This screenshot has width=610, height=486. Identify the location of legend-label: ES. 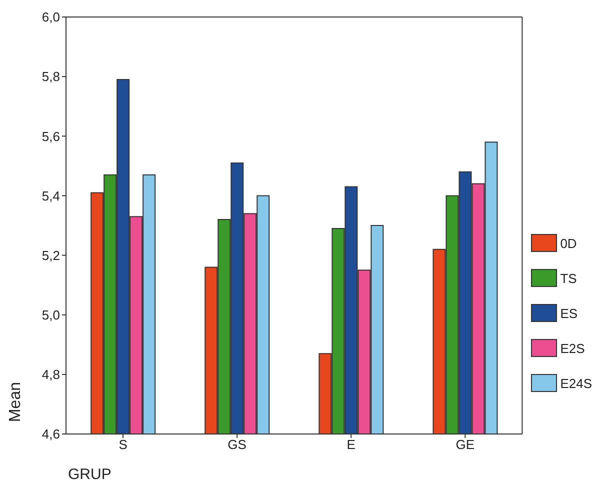
(569, 313).